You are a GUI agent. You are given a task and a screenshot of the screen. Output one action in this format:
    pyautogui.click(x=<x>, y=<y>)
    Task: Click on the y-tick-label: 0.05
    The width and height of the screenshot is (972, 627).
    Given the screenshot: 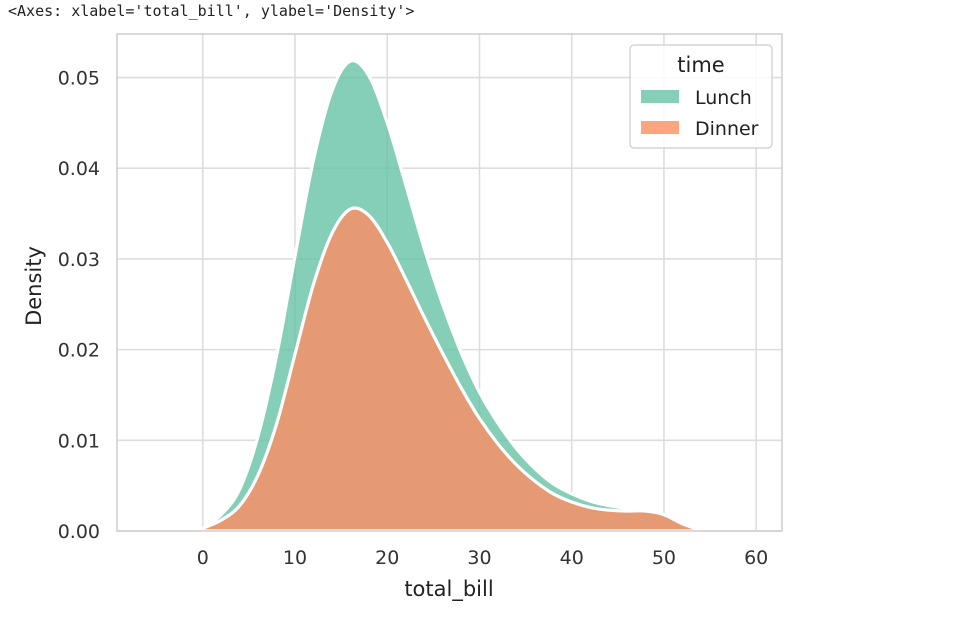 What is the action you would take?
    pyautogui.click(x=79, y=79)
    